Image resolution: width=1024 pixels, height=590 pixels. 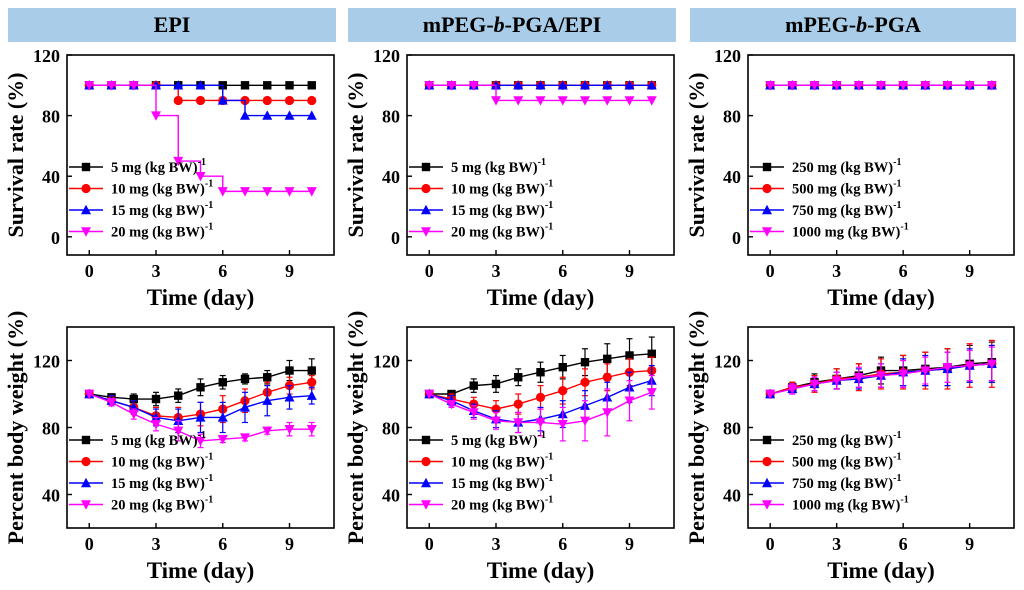 I want to click on panel-title-epi-text: EPI, so click(x=172, y=24).